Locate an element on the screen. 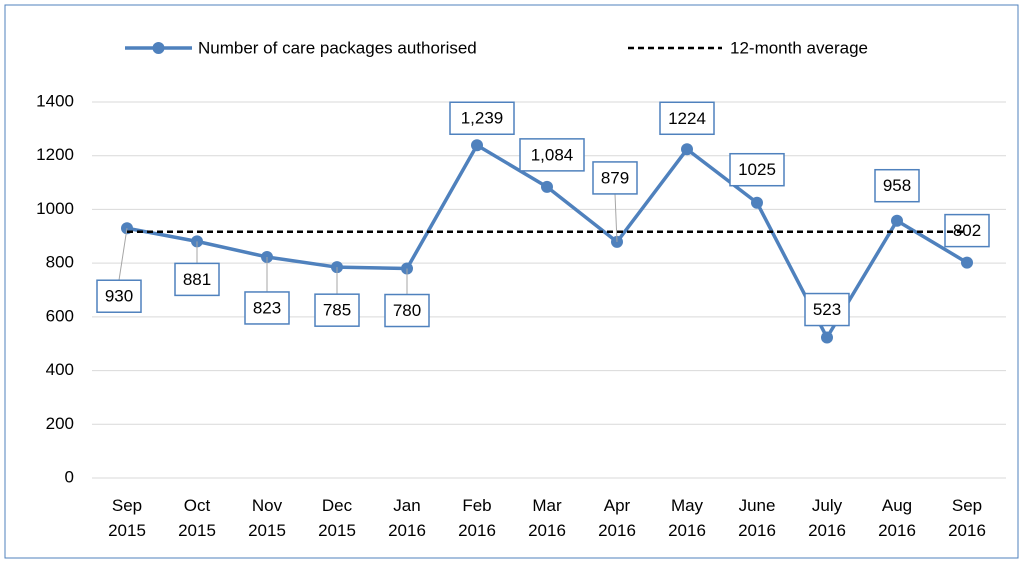 This screenshot has height=568, width=1024. data-label: 1,084 is located at coordinates (552, 154).